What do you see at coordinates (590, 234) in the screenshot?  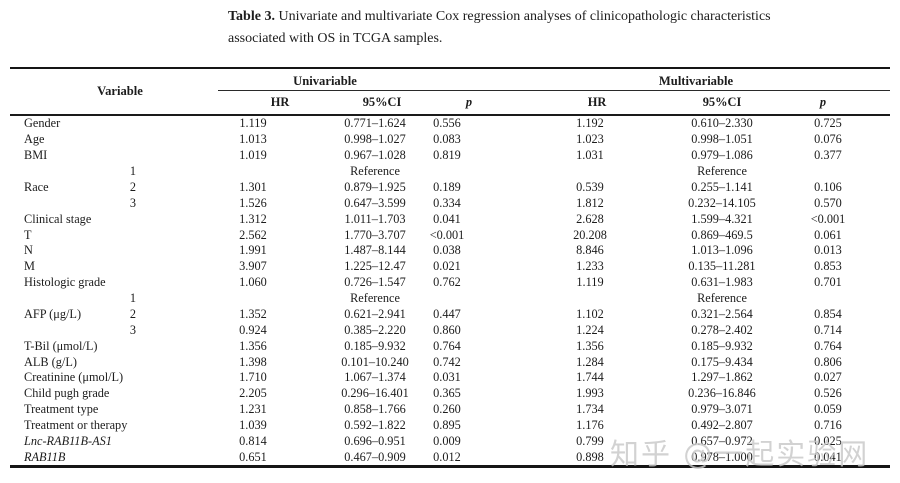 I see `cell-multivariable-hr: 20.208` at bounding box center [590, 234].